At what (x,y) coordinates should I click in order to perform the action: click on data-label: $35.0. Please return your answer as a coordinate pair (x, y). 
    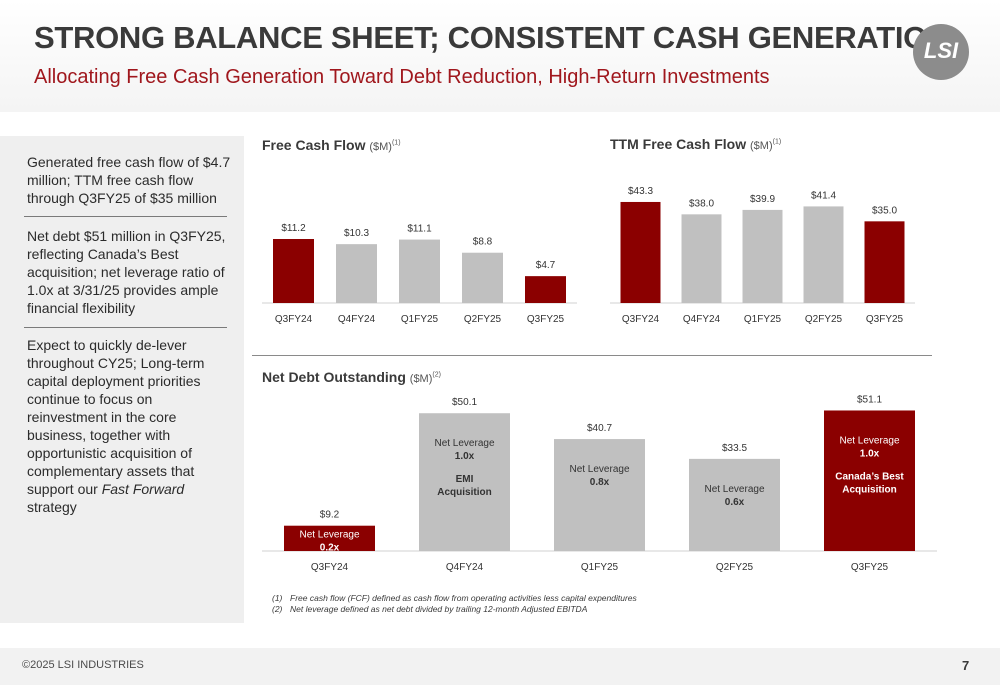
    Looking at the image, I should click on (884, 210).